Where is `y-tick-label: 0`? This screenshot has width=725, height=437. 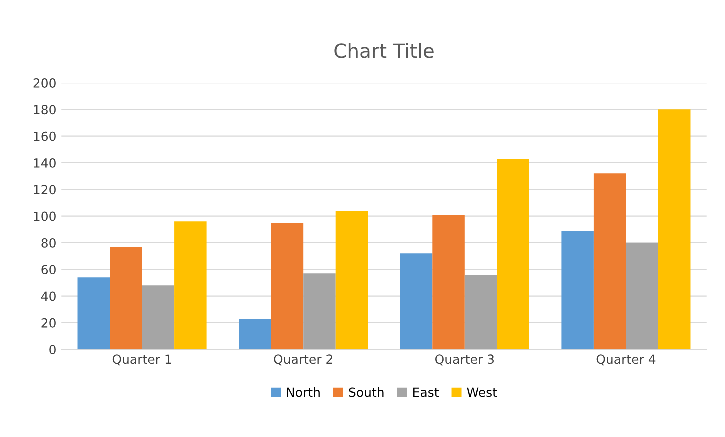 y-tick-label: 0 is located at coordinates (53, 350).